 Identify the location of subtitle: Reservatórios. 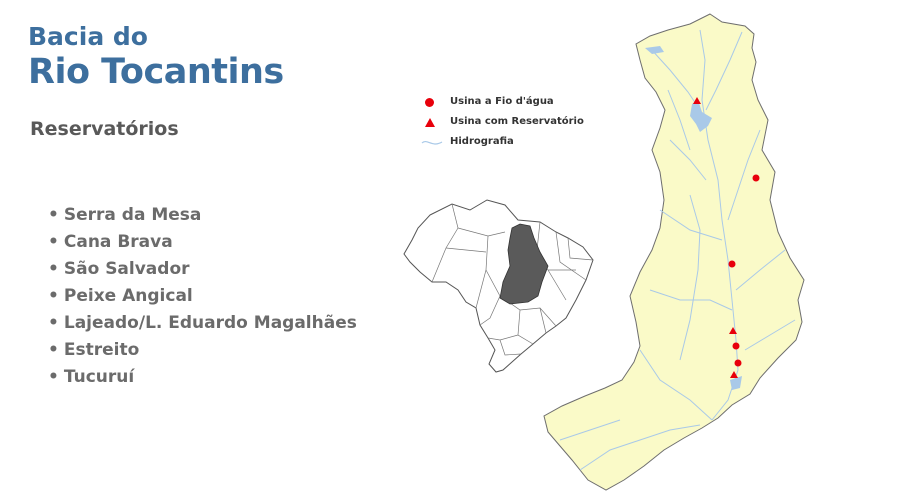
(104, 129).